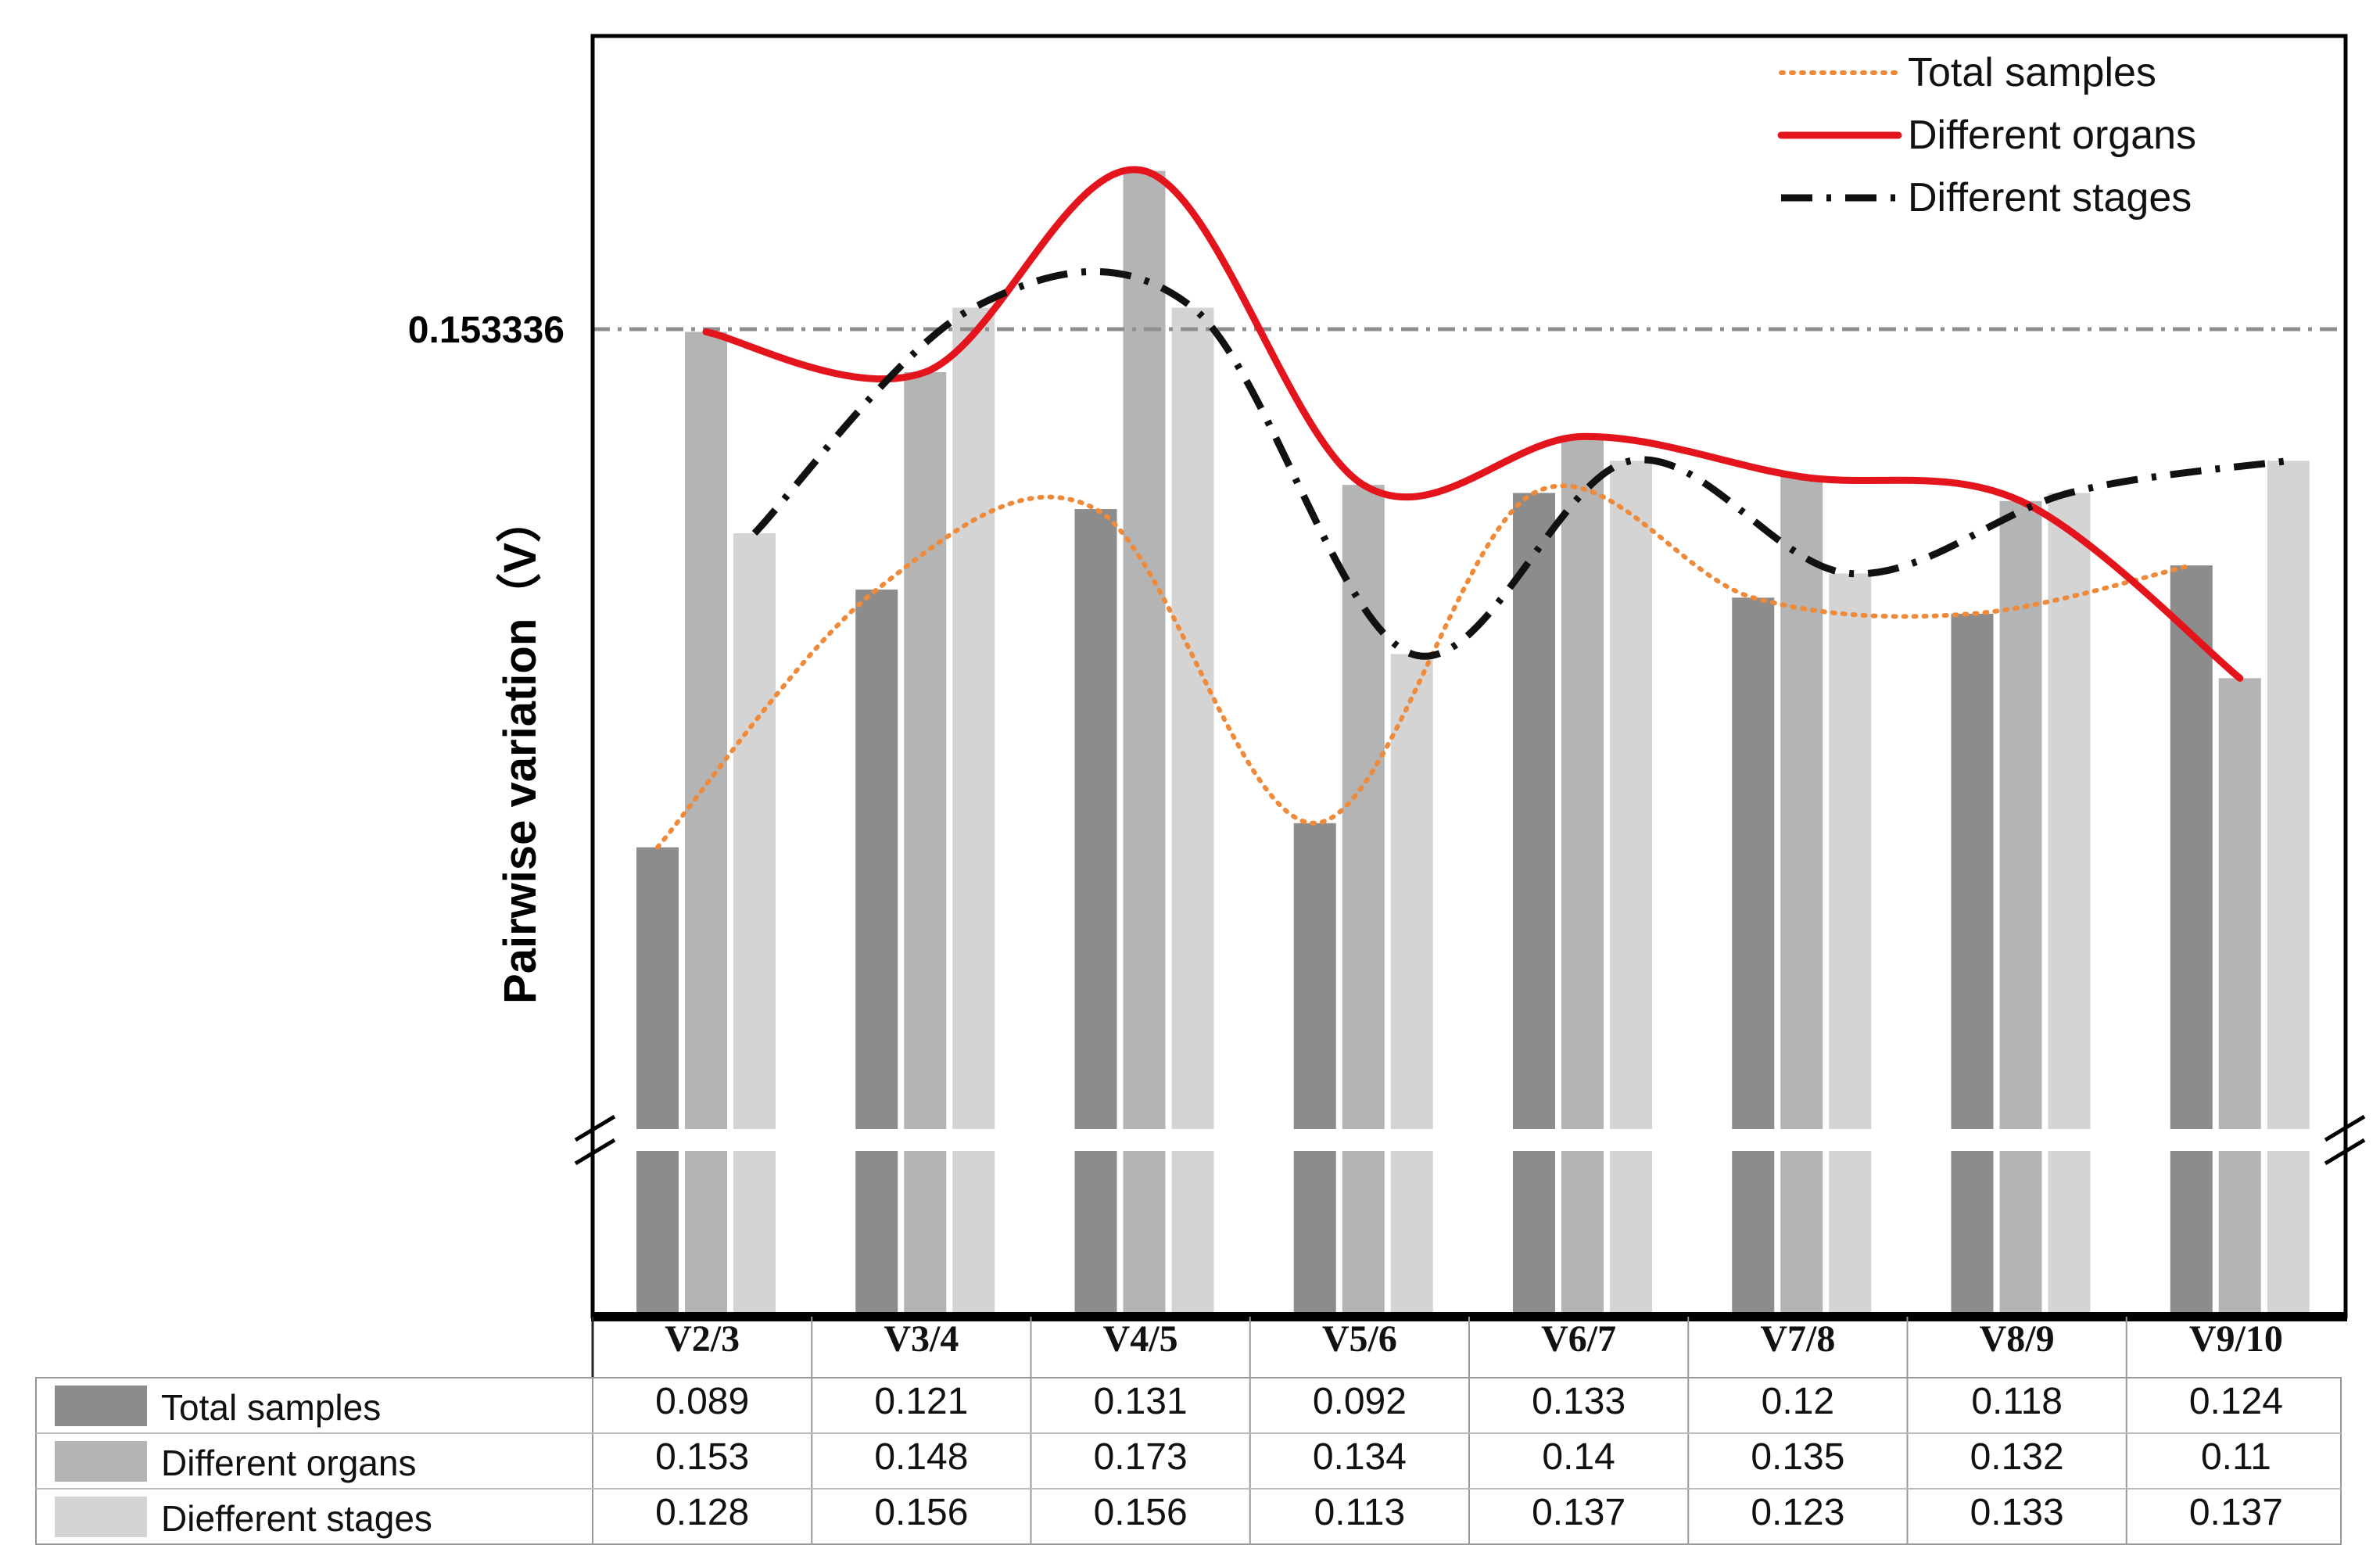 The image size is (2380, 1563). What do you see at coordinates (921, 1401) in the screenshot?
I see `table-cell-total-samples-v3-4: 0.121` at bounding box center [921, 1401].